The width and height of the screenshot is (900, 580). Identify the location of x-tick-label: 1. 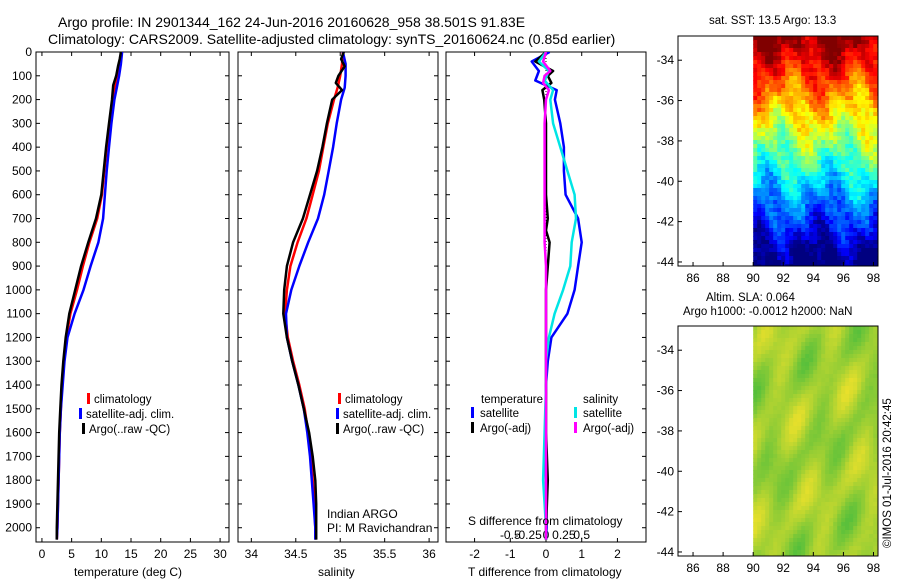
(581, 554).